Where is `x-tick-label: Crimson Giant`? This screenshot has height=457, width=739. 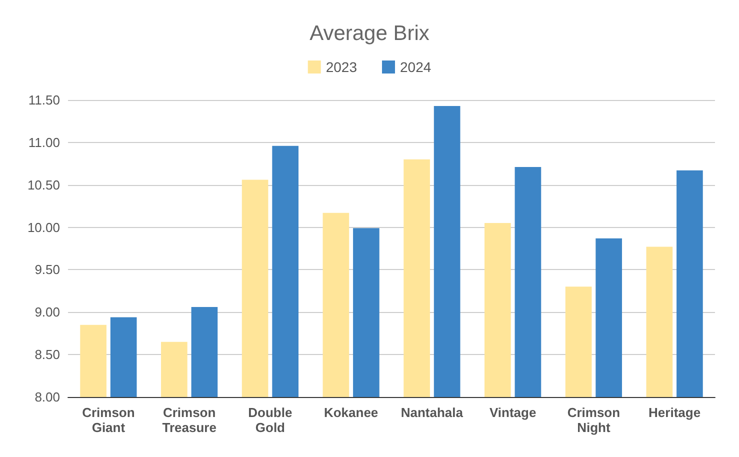
x-tick-label: Crimson Giant is located at coordinates (108, 420).